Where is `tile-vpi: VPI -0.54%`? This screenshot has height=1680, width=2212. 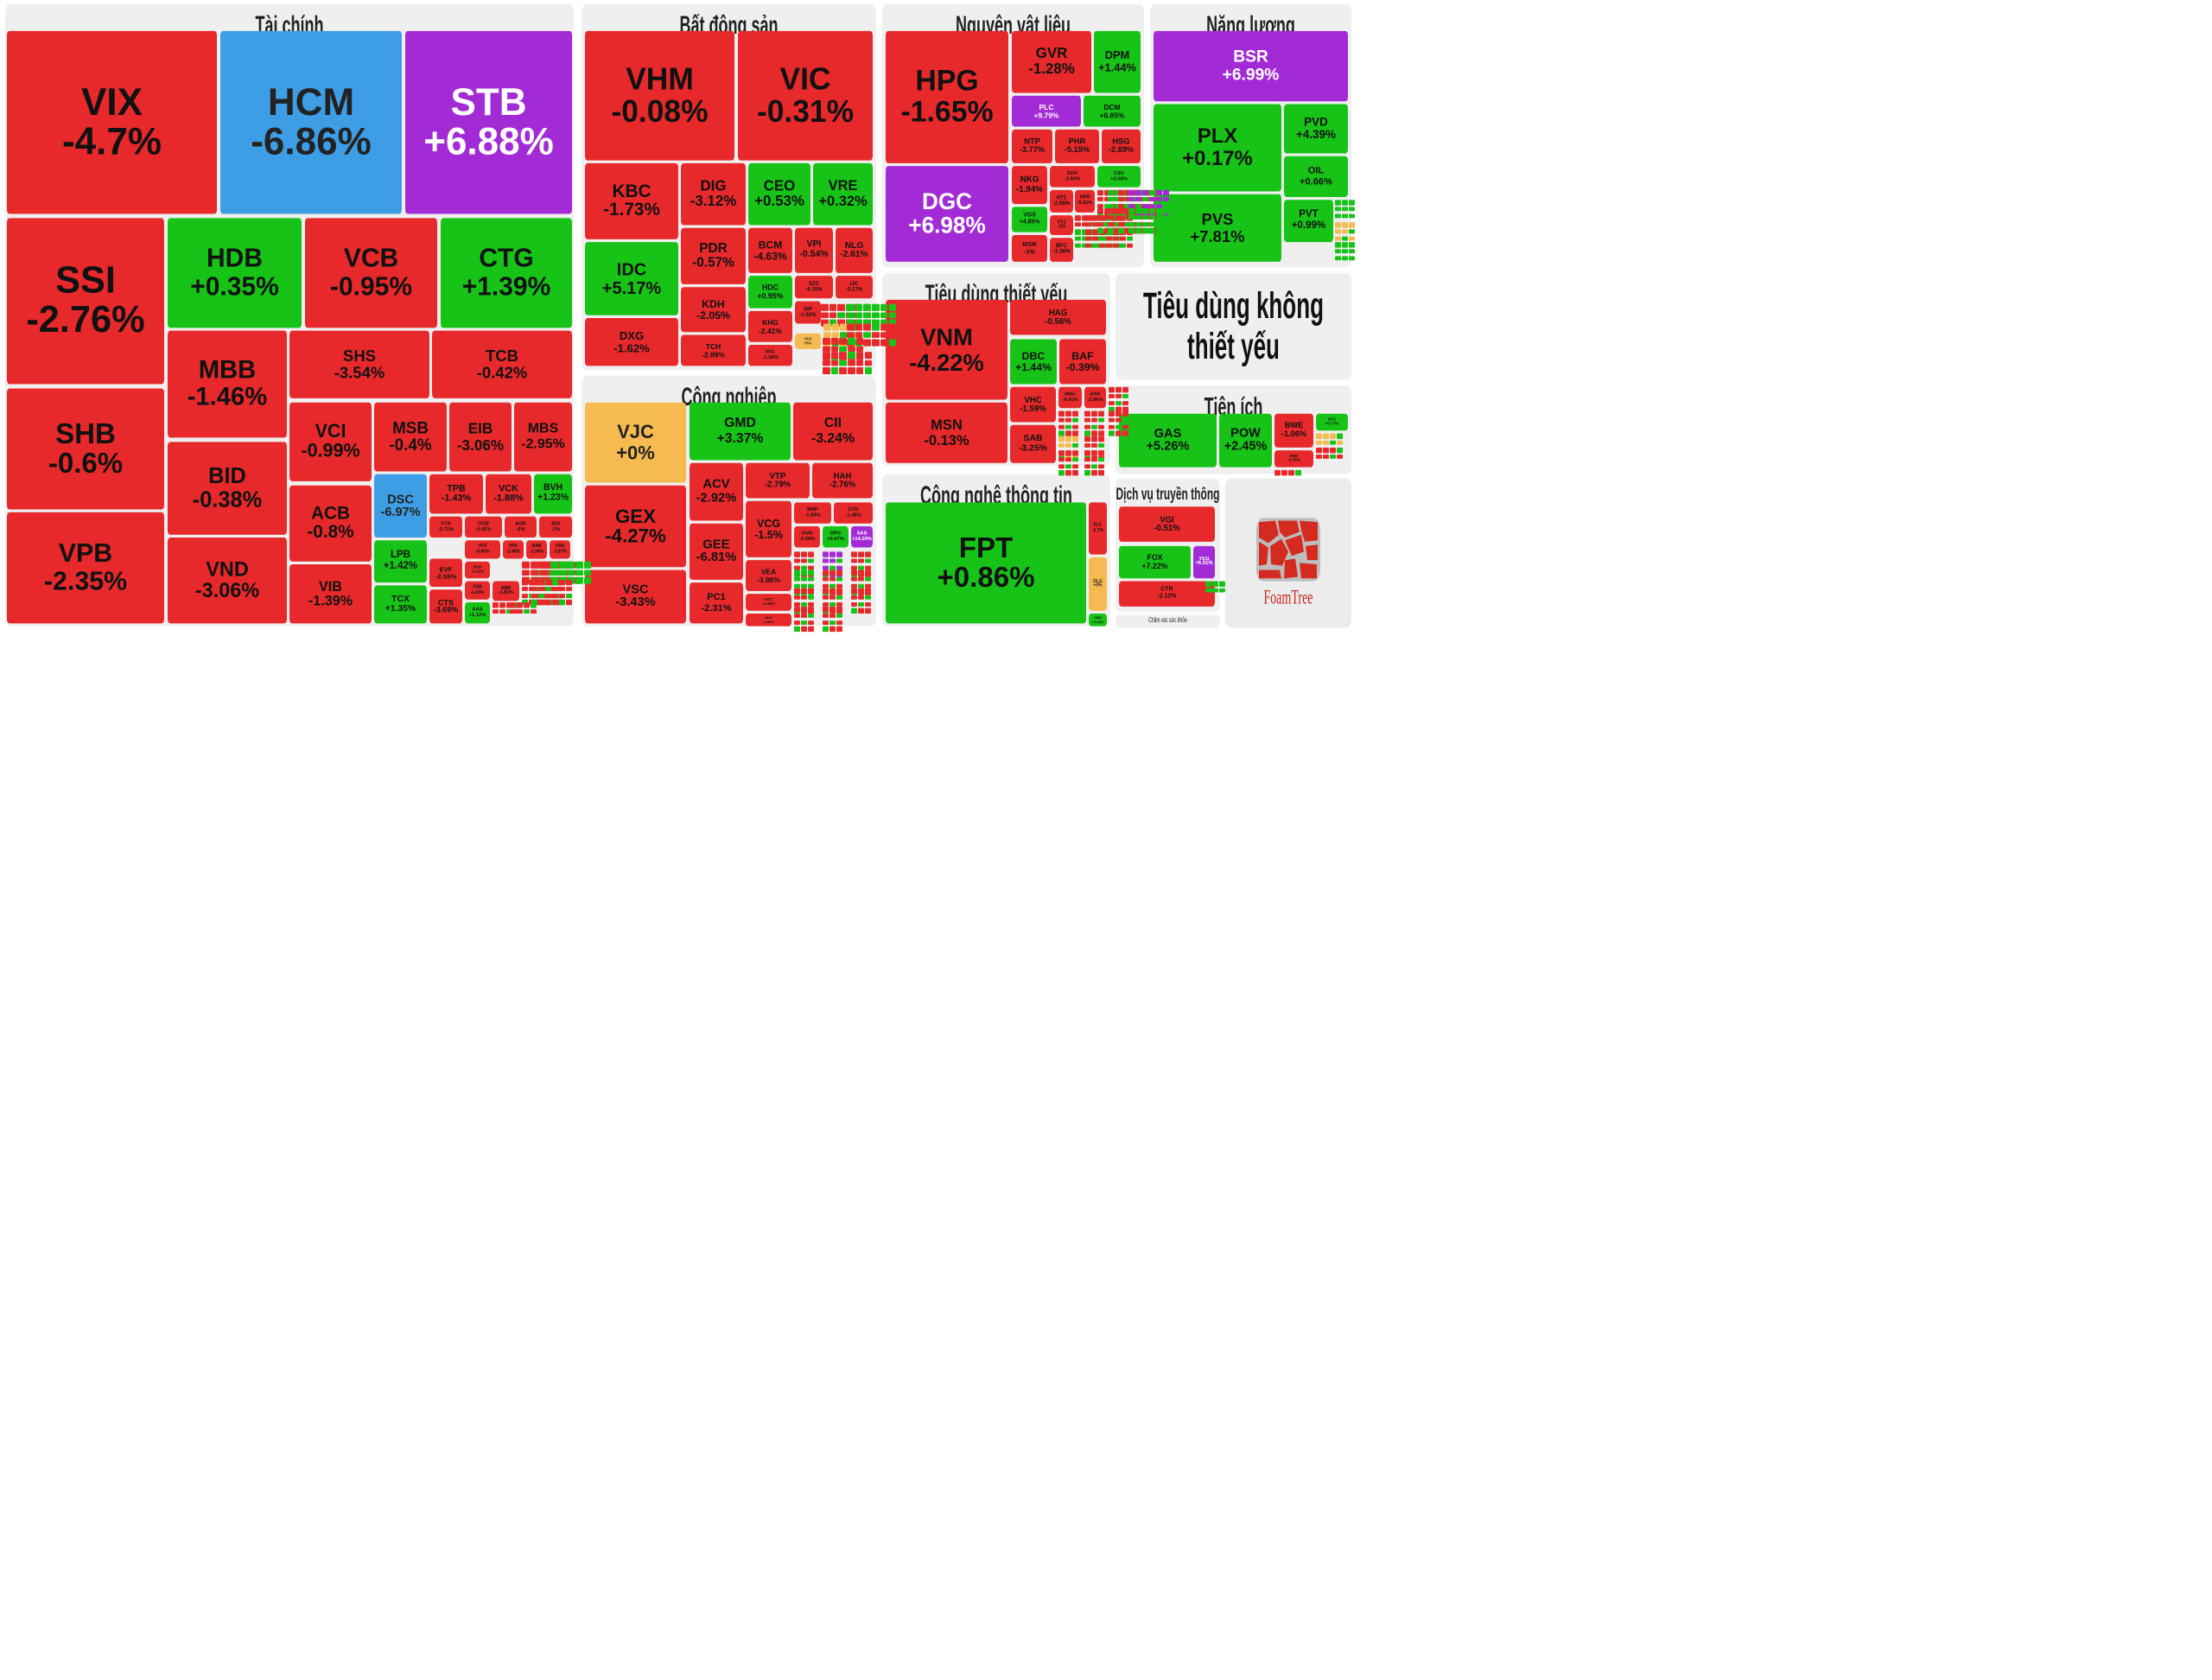 tile-vpi: VPI -0.54% is located at coordinates (814, 250).